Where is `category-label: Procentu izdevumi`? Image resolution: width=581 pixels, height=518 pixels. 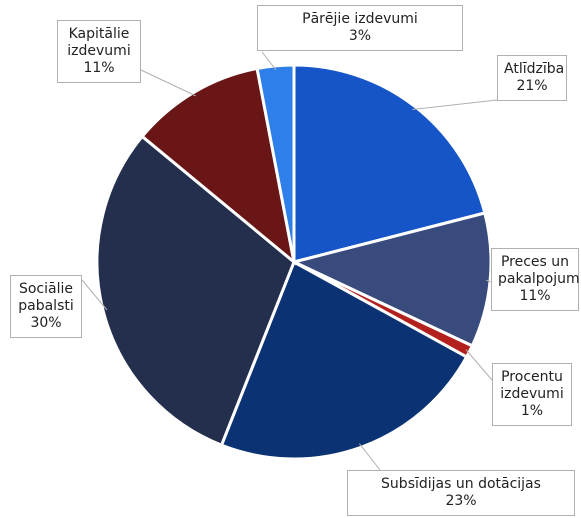 category-label: Procentu izdevumi is located at coordinates (532, 385).